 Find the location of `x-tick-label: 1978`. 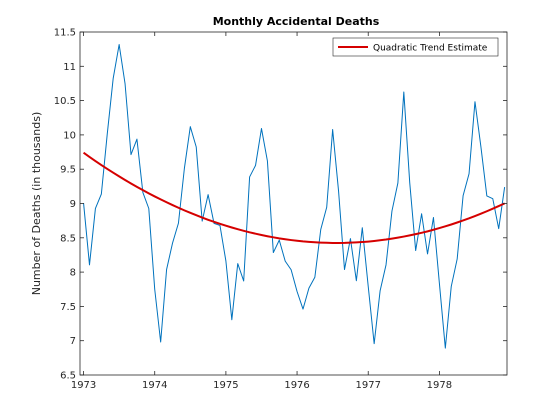

x-tick-label: 1978 is located at coordinates (439, 385).